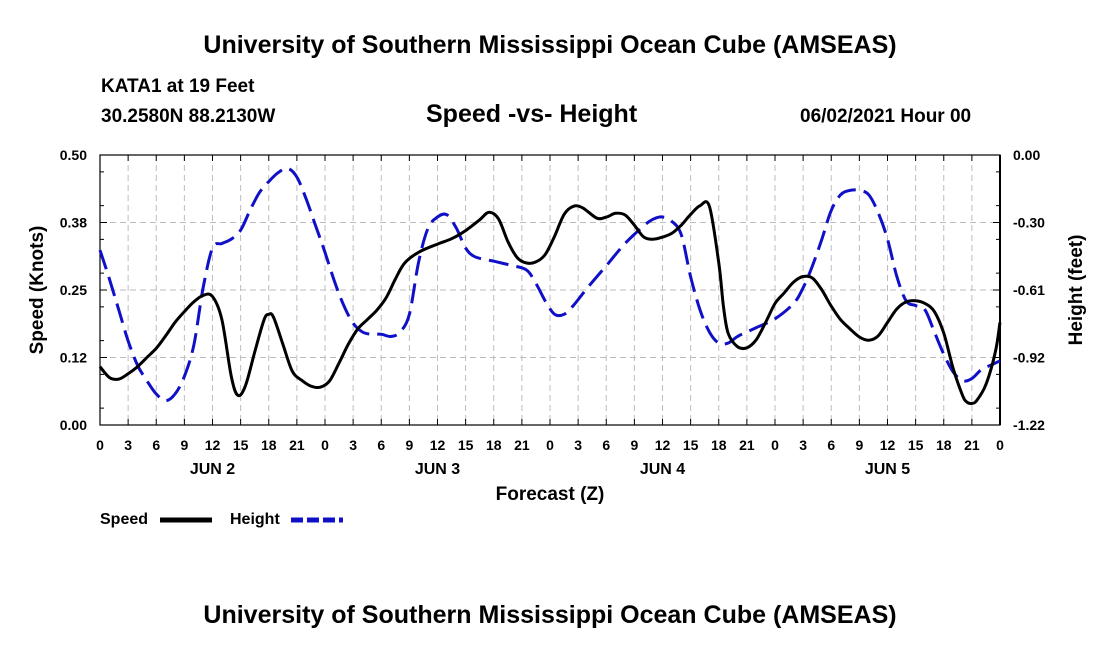 Image resolution: width=1100 pixels, height=650 pixels. What do you see at coordinates (188, 116) in the screenshot?
I see `station-coordinates: 30.2580N 88.2130W` at bounding box center [188, 116].